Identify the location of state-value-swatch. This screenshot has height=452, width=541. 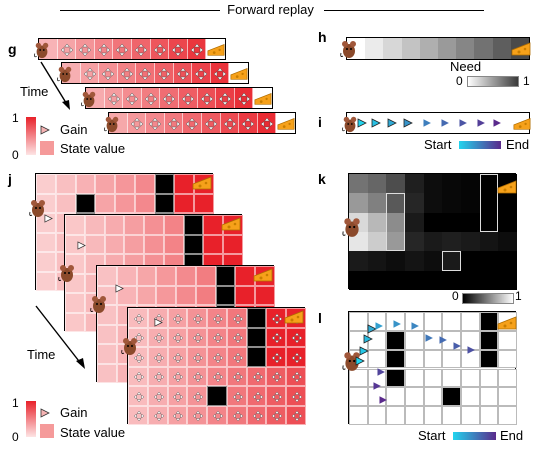
(47, 431).